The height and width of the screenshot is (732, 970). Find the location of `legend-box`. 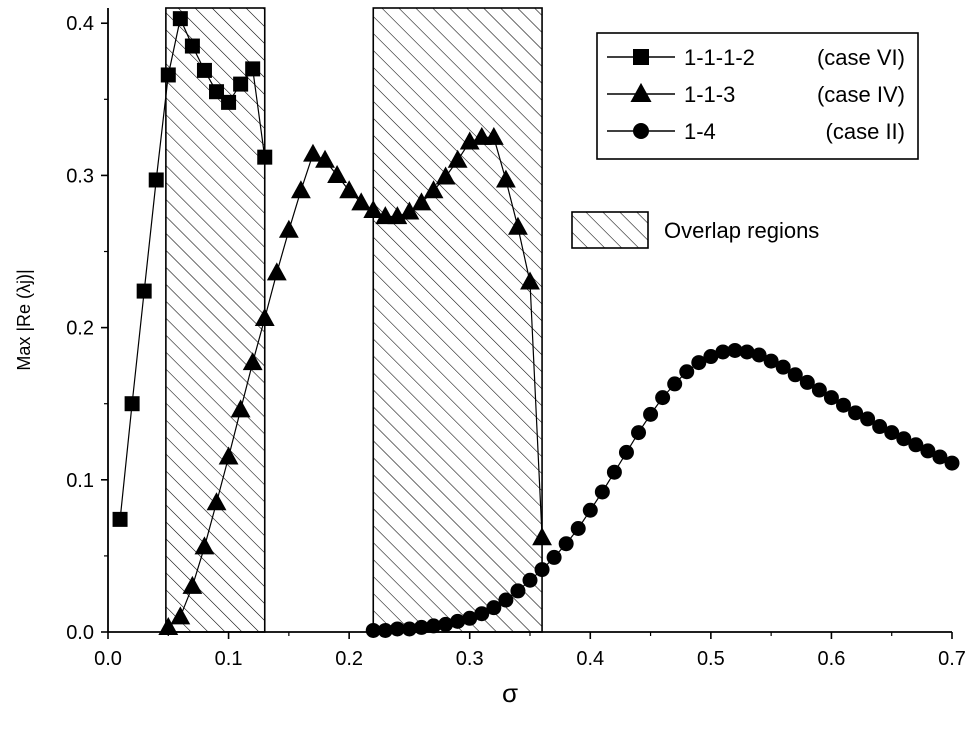

legend-box is located at coordinates (757, 96).